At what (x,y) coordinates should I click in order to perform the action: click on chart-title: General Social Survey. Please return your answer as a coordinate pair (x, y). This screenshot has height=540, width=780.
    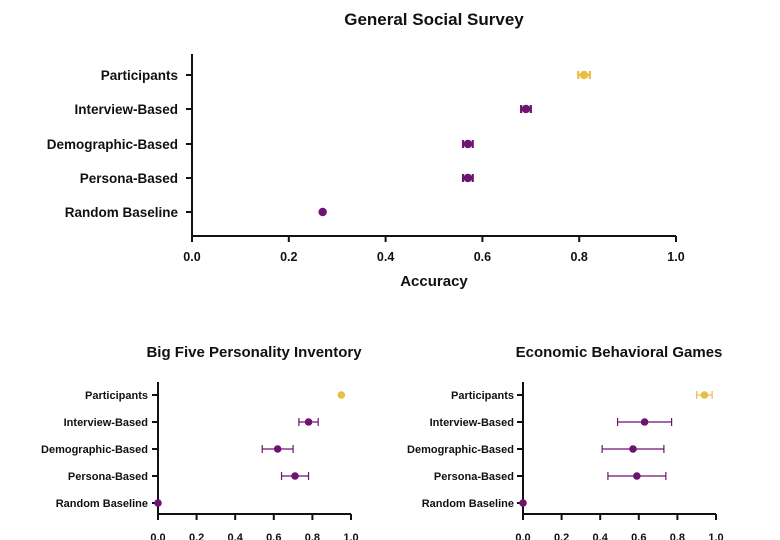
    Looking at the image, I should click on (434, 19).